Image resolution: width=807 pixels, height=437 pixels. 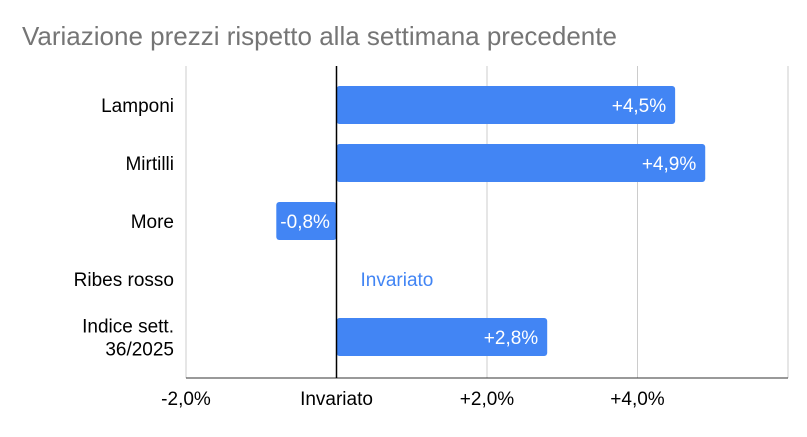 What do you see at coordinates (149, 164) in the screenshot?
I see `category-label: Mirtilli` at bounding box center [149, 164].